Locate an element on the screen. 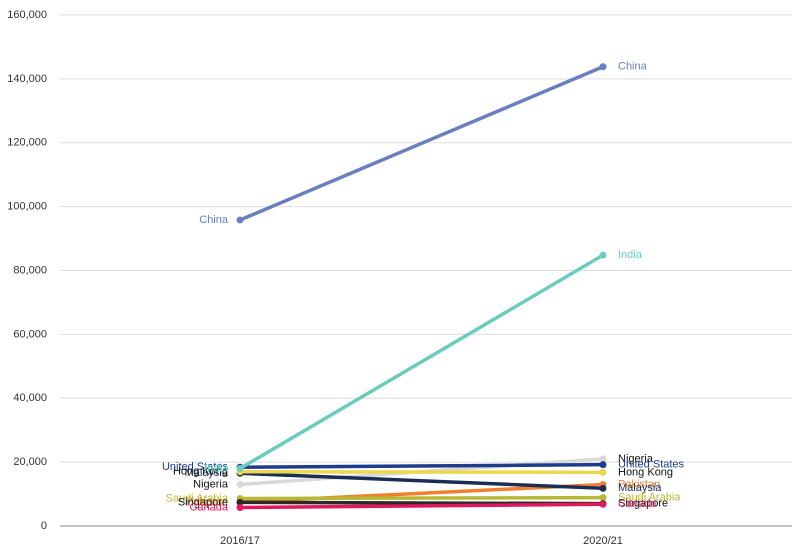 The image size is (792, 553). y-tick-label: 20,000 is located at coordinates (30, 462).